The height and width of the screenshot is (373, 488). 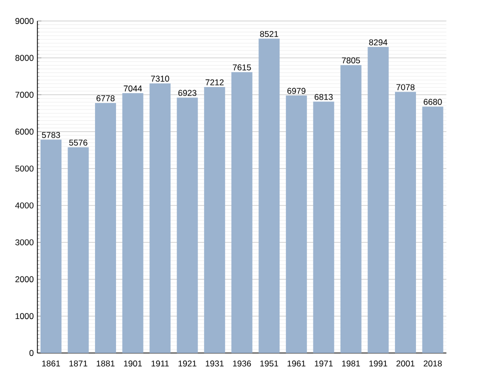 I want to click on y-tick-label: 9000, so click(x=24, y=21).